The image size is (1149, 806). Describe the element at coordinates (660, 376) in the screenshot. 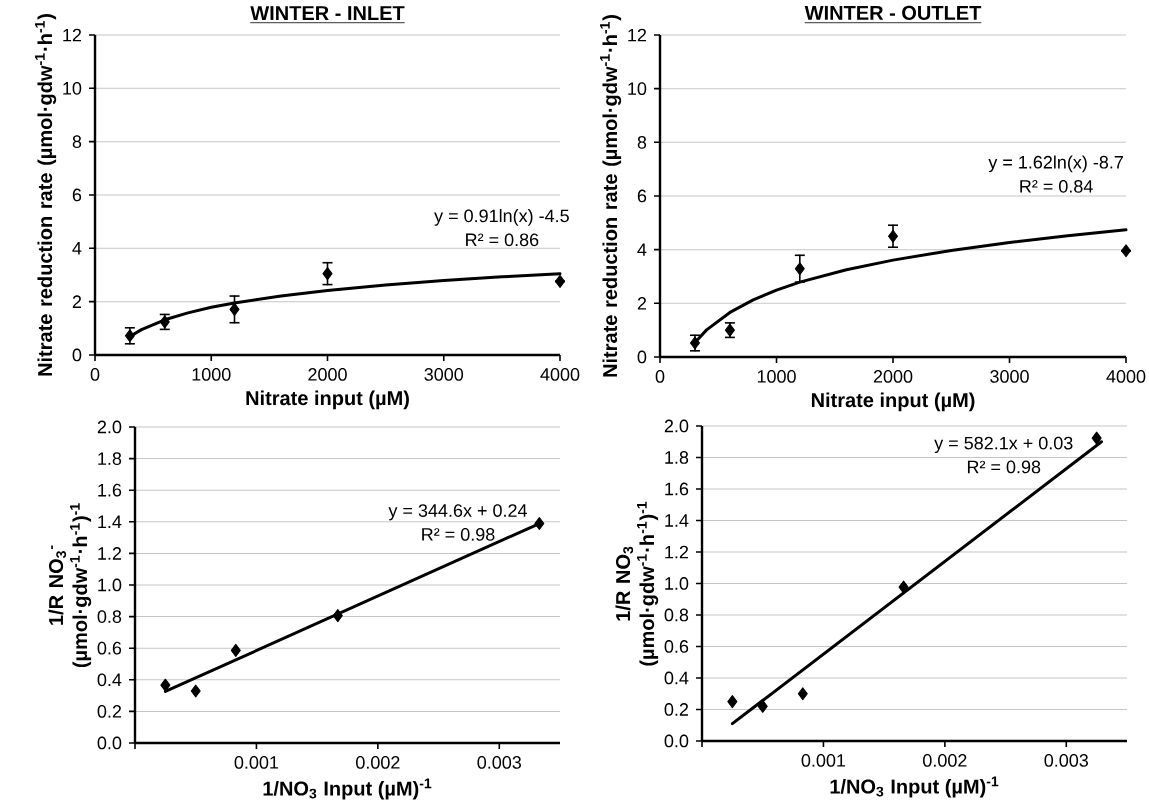

I see `x-tick-label: 0` at that location.